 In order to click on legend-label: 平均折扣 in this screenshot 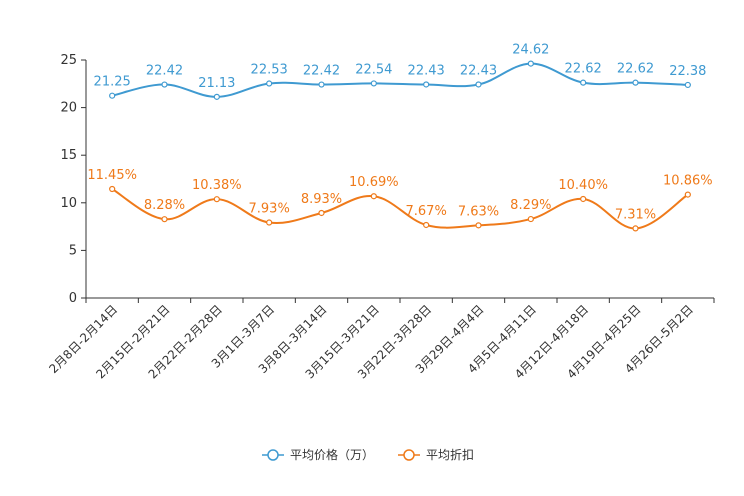, I will do `click(450, 454)`.